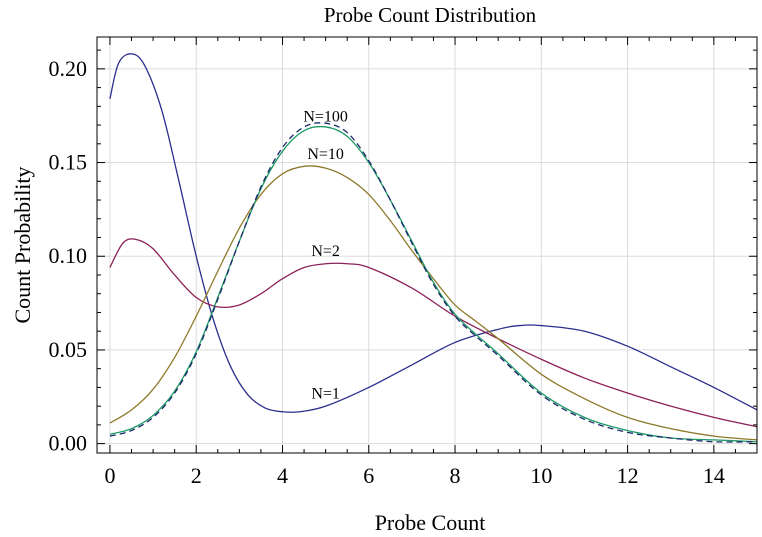  Describe the element at coordinates (68, 443) in the screenshot. I see `y-tick-label: 0.00` at that location.